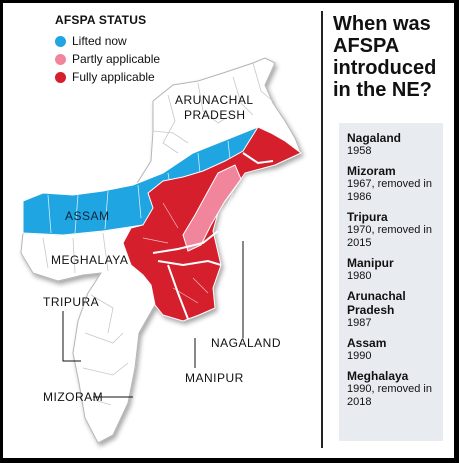  I want to click on legend-item-partly: Partly applicable, so click(107, 59).